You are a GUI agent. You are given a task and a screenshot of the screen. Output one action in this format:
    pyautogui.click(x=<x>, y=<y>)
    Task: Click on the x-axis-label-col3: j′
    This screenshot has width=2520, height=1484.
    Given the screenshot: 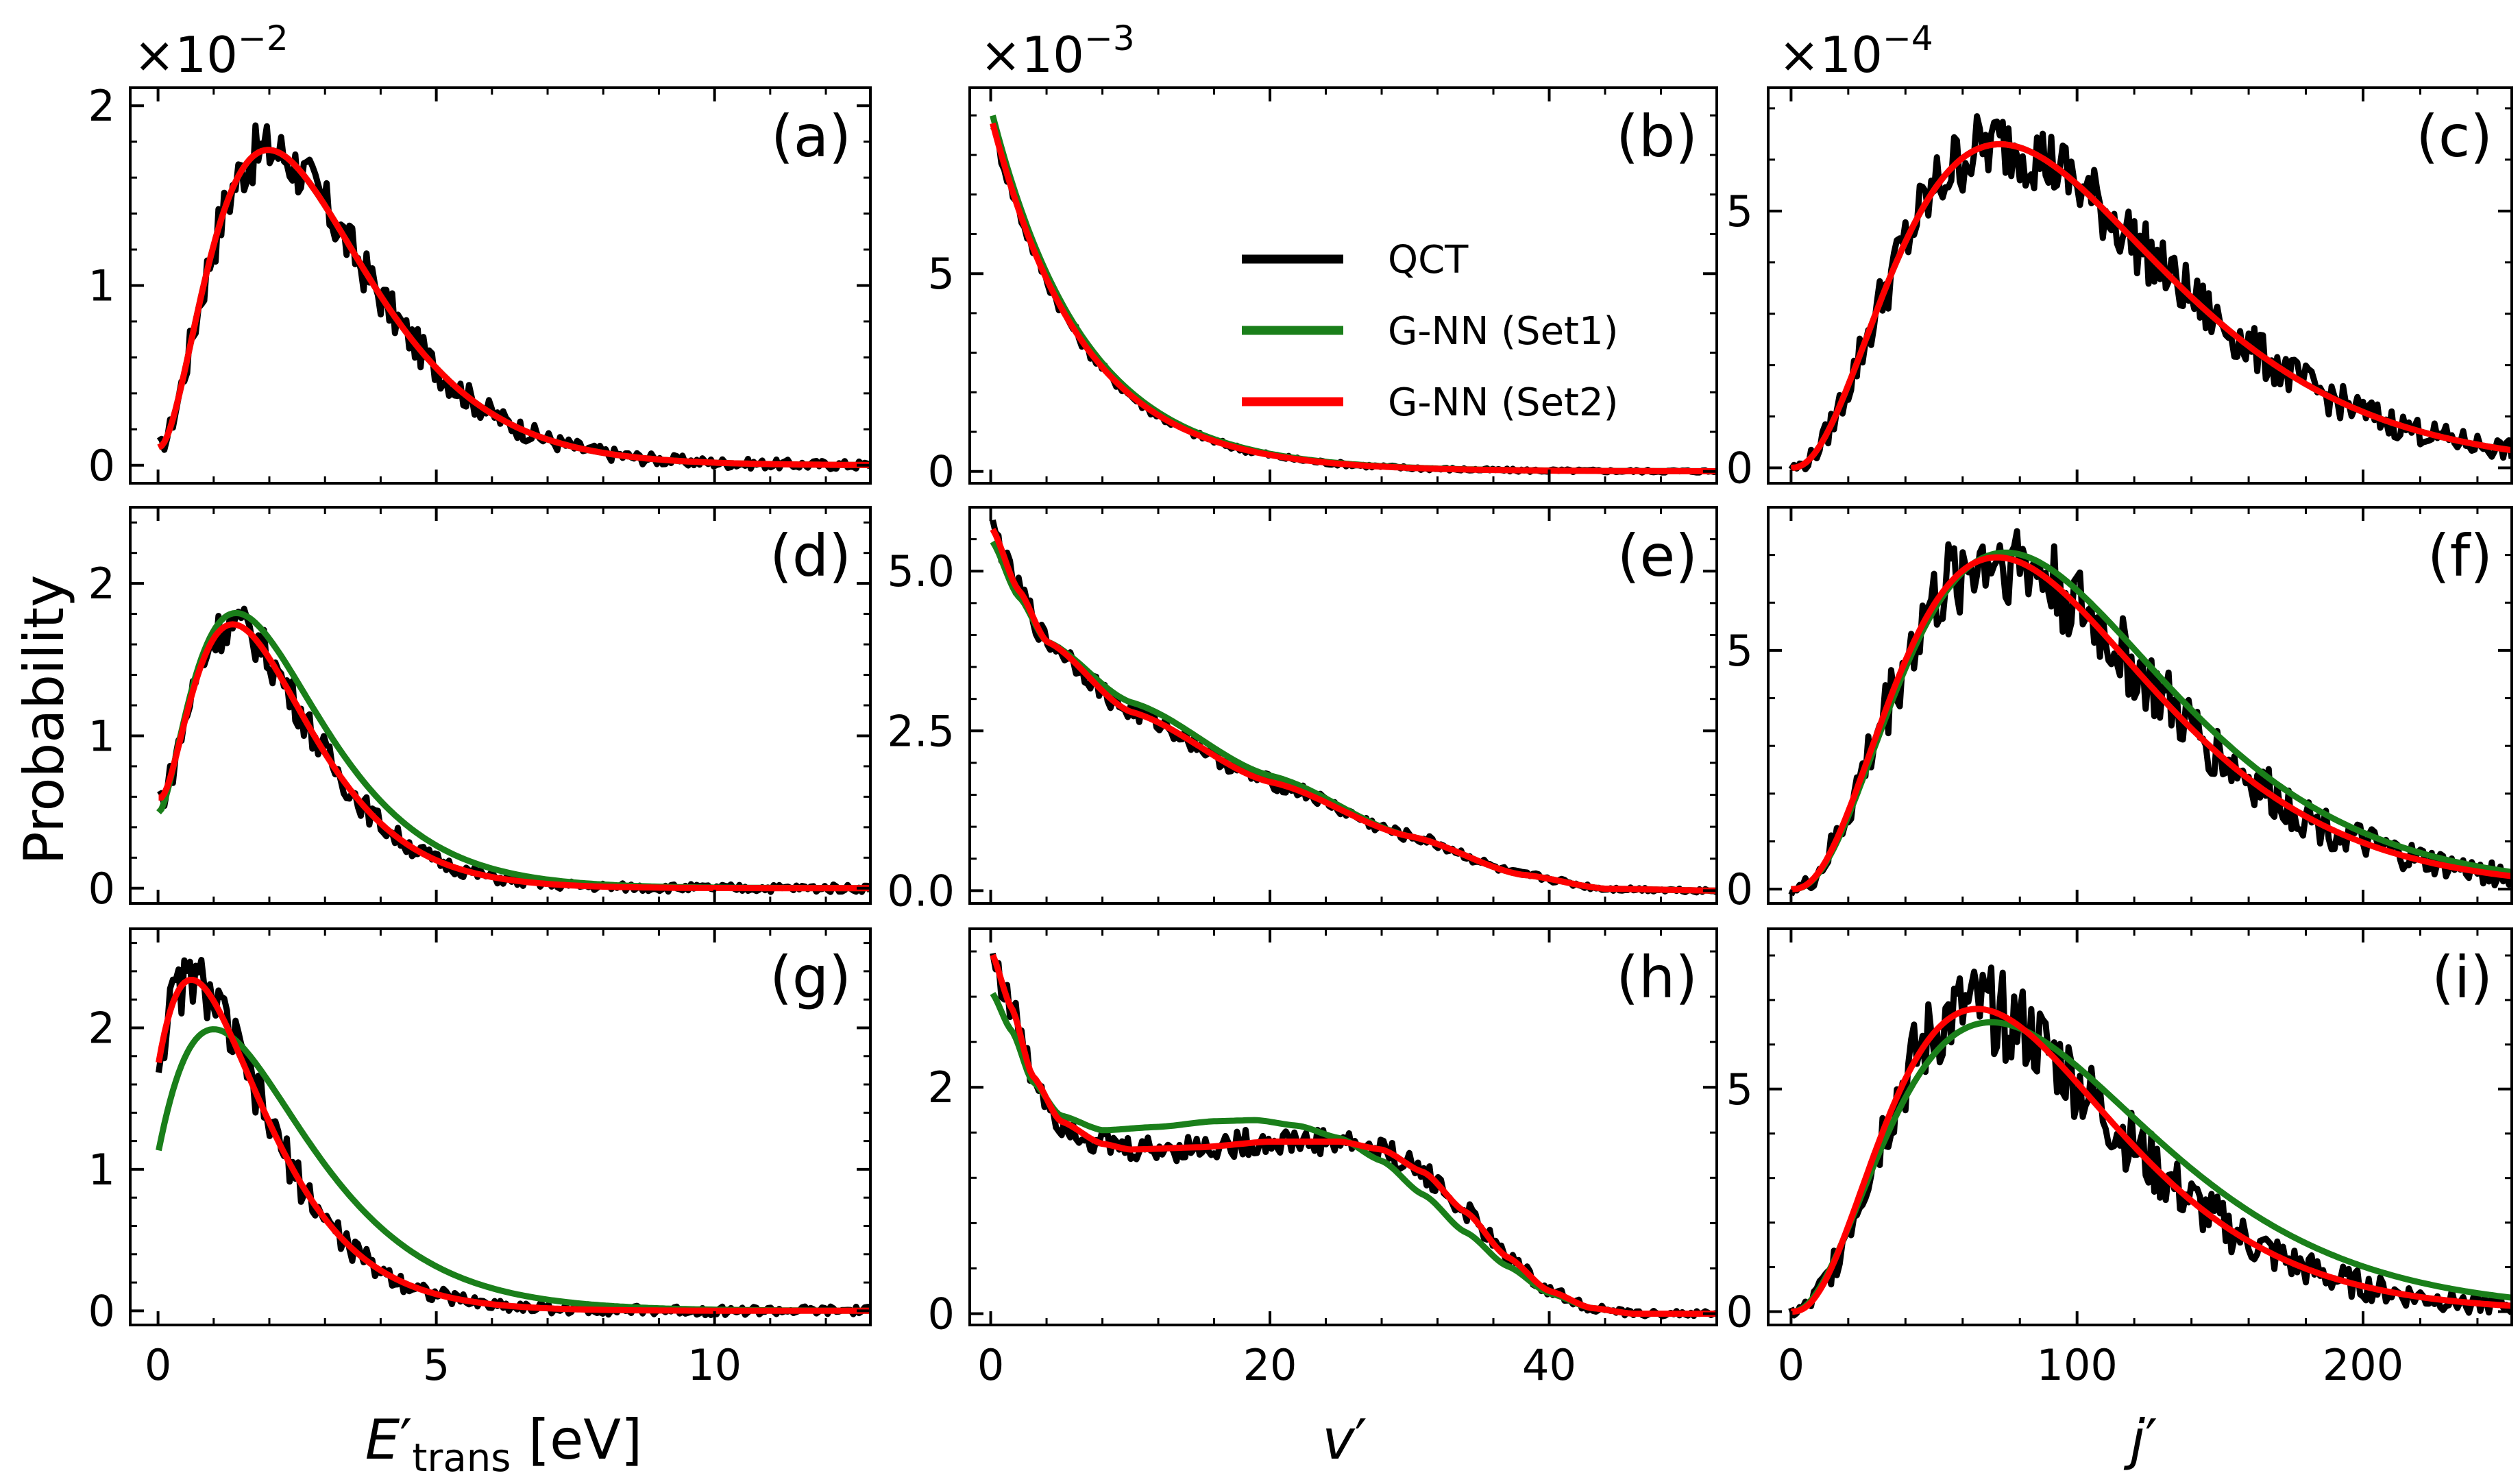 What is the action you would take?
    pyautogui.click(x=2140, y=1440)
    